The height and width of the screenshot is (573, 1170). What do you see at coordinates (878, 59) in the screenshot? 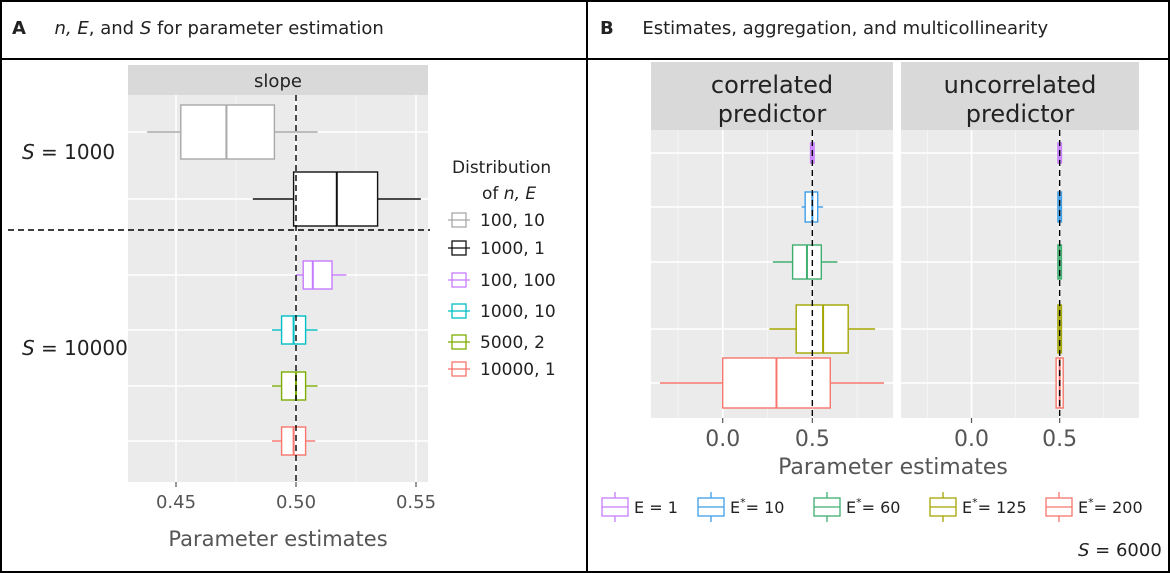
I see `panel-b-header-divider` at bounding box center [878, 59].